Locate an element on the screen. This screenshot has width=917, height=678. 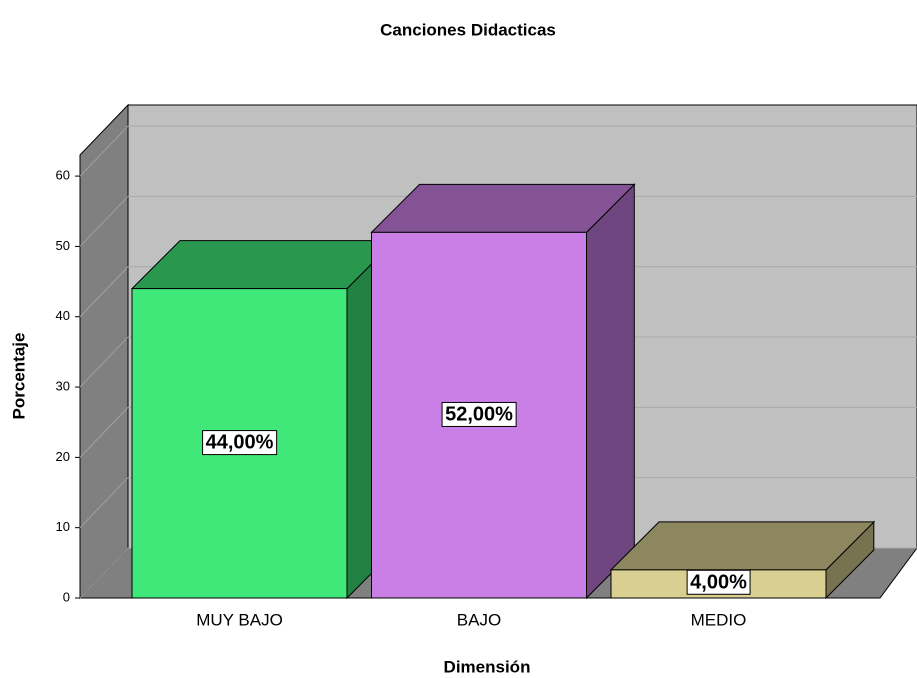
data-label: 4,00% is located at coordinates (718, 582).